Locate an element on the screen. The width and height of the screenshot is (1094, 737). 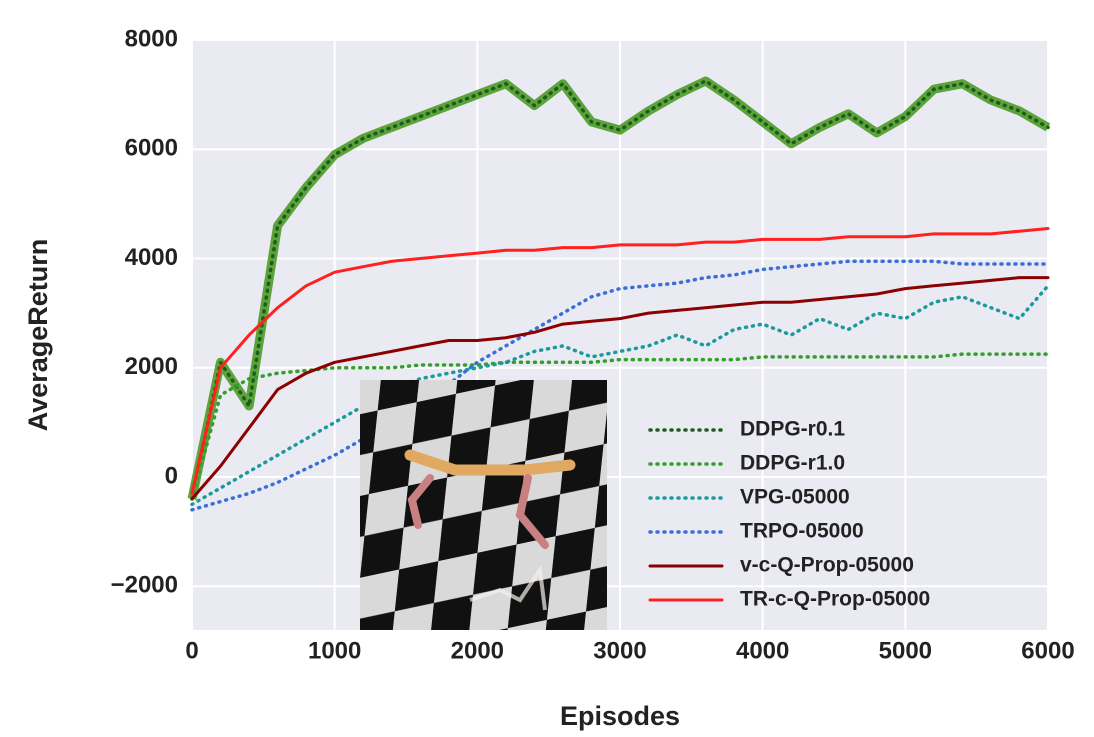
x-axis-label: Episodes is located at coordinates (620, 716).